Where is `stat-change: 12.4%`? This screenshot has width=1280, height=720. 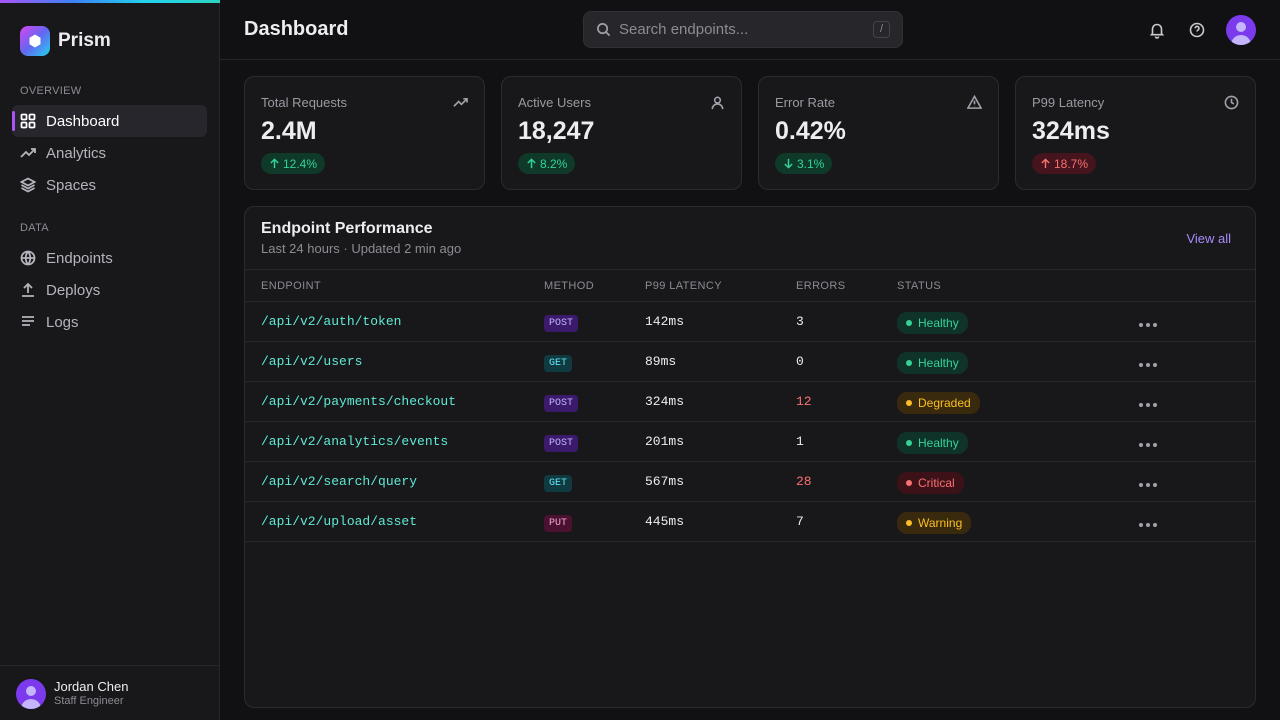
stat-change: 12.4% is located at coordinates (293, 163).